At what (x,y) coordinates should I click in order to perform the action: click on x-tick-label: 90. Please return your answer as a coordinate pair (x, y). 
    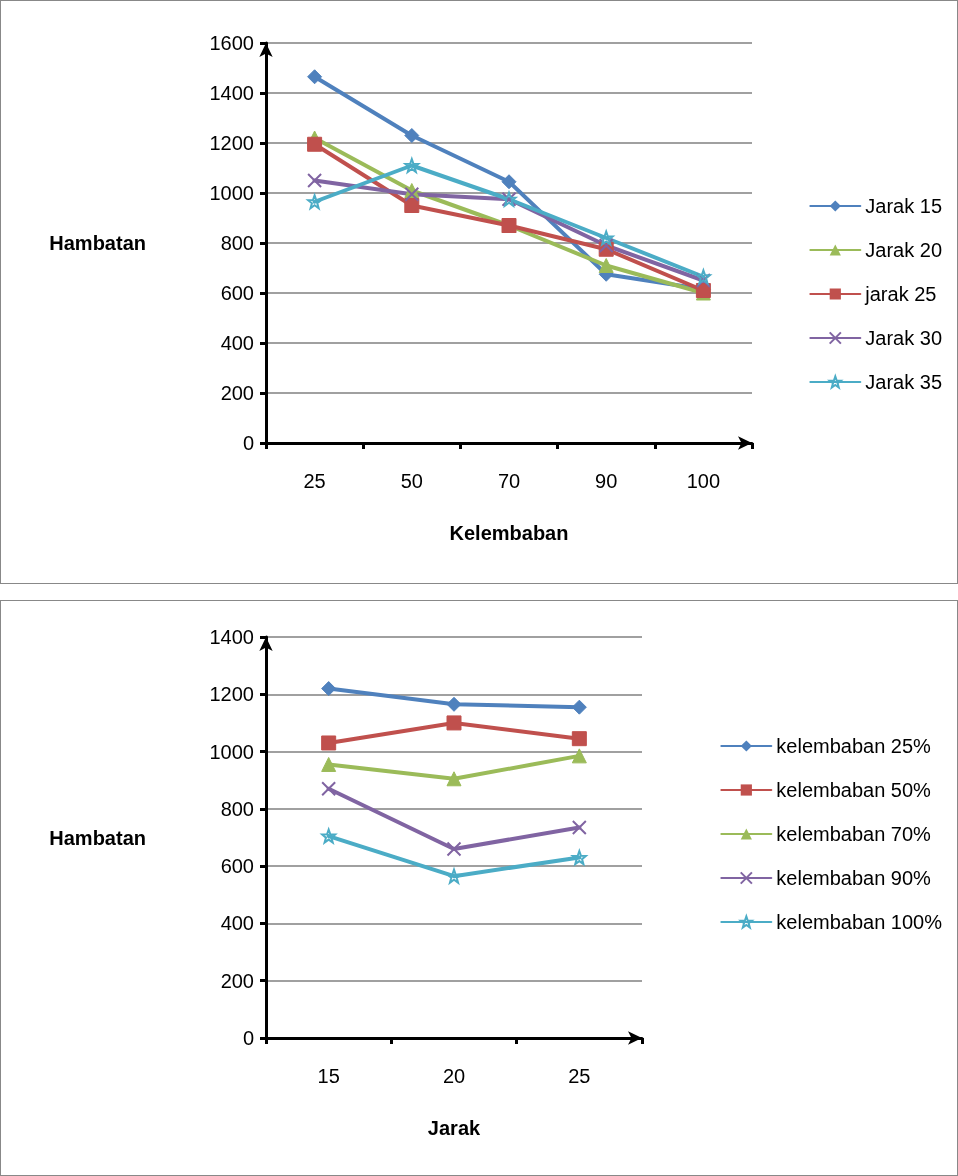
    Looking at the image, I should click on (606, 481).